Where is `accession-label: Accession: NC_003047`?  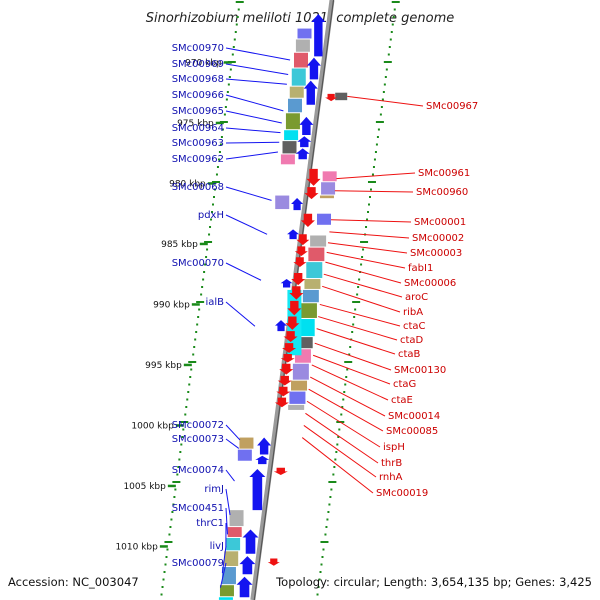 accession-label: Accession: NC_003047 is located at coordinates (73, 582).